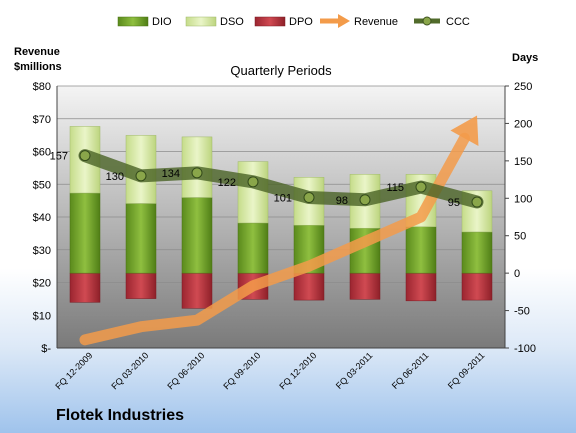  What do you see at coordinates (283, 22) in the screenshot?
I see `legend-item-dpo: DPO` at bounding box center [283, 22].